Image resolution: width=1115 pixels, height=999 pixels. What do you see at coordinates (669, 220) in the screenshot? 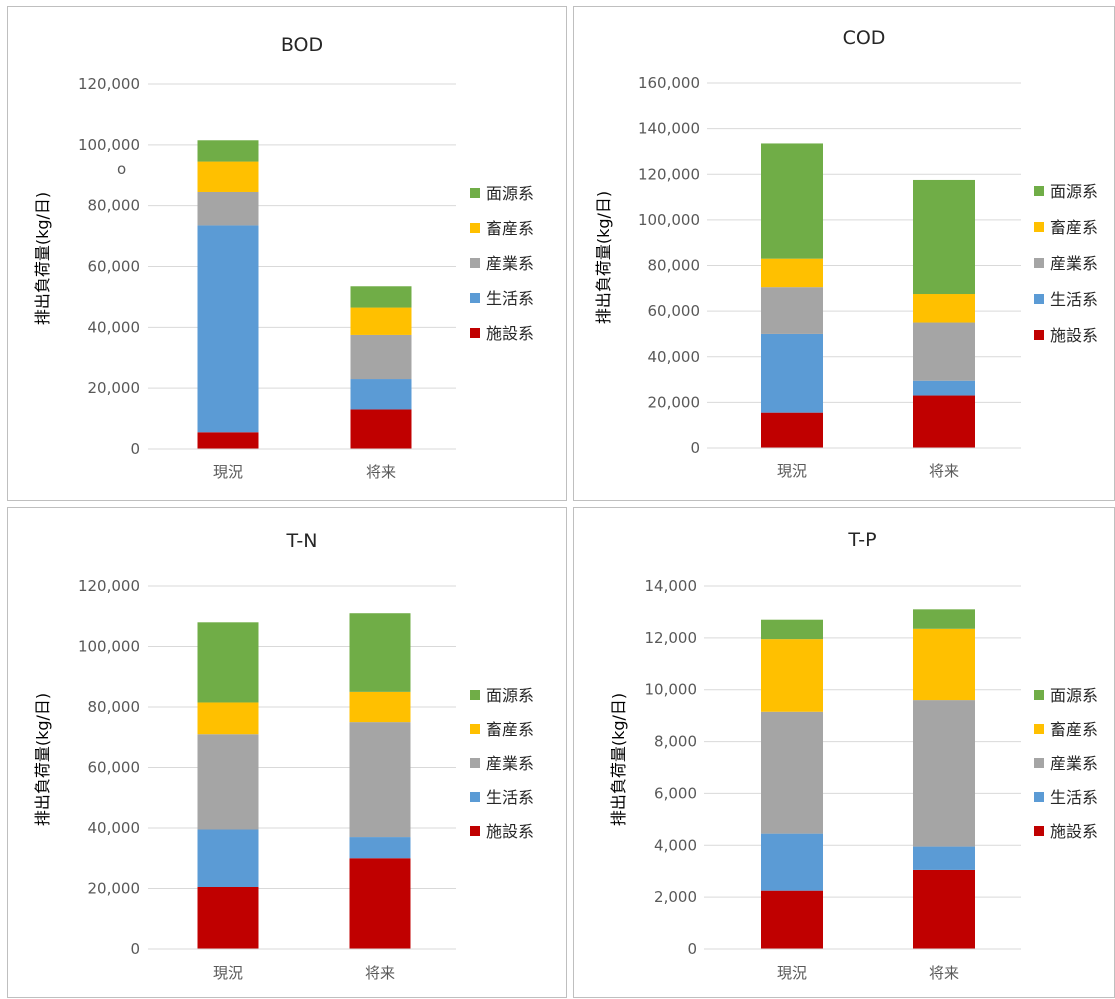
I see `cod-y-tick-label: 100,000` at bounding box center [669, 220].